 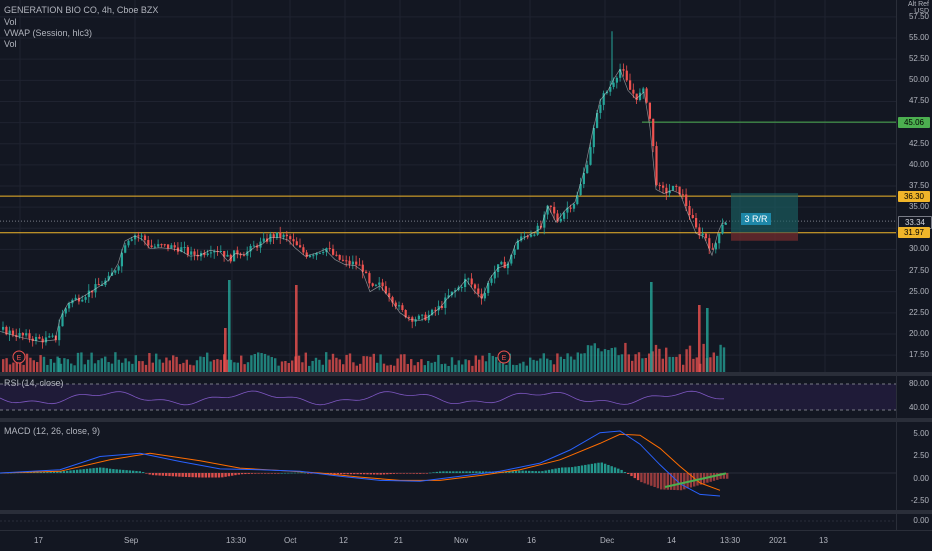 I want to click on symbol-title: GENERATION BIO CO, 4h, Cboe BZX, so click(x=81, y=10).